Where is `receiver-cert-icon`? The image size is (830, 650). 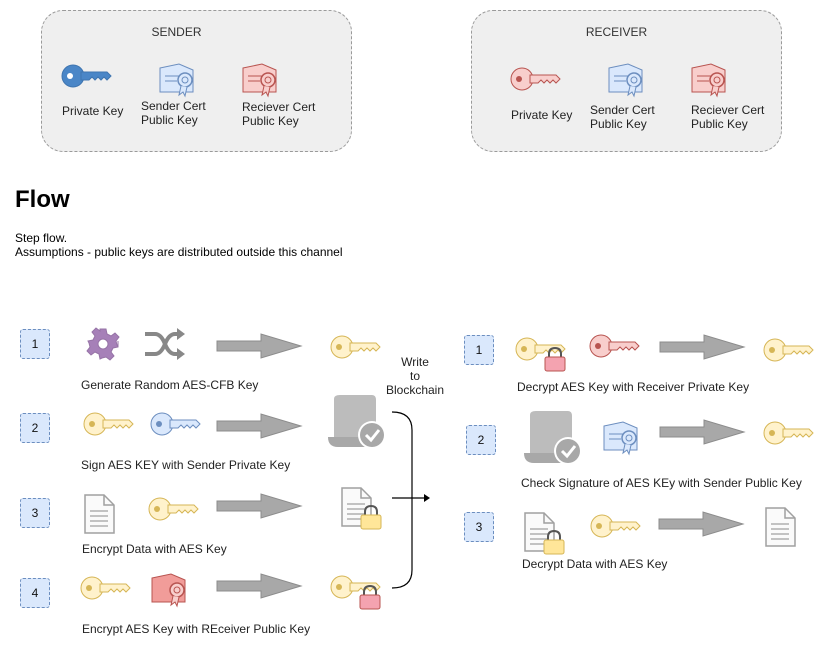 receiver-cert-icon is located at coordinates (168, 590).